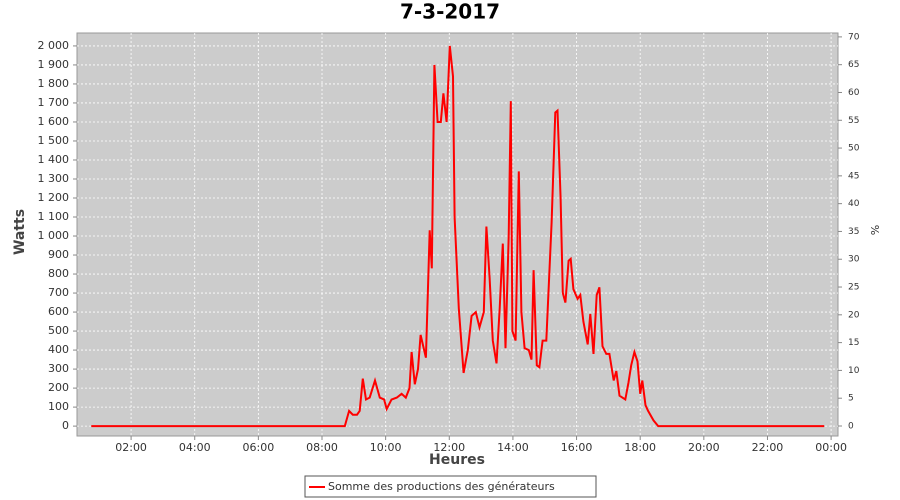  What do you see at coordinates (54, 102) in the screenshot?
I see `y-tick-label: 1 700` at bounding box center [54, 102].